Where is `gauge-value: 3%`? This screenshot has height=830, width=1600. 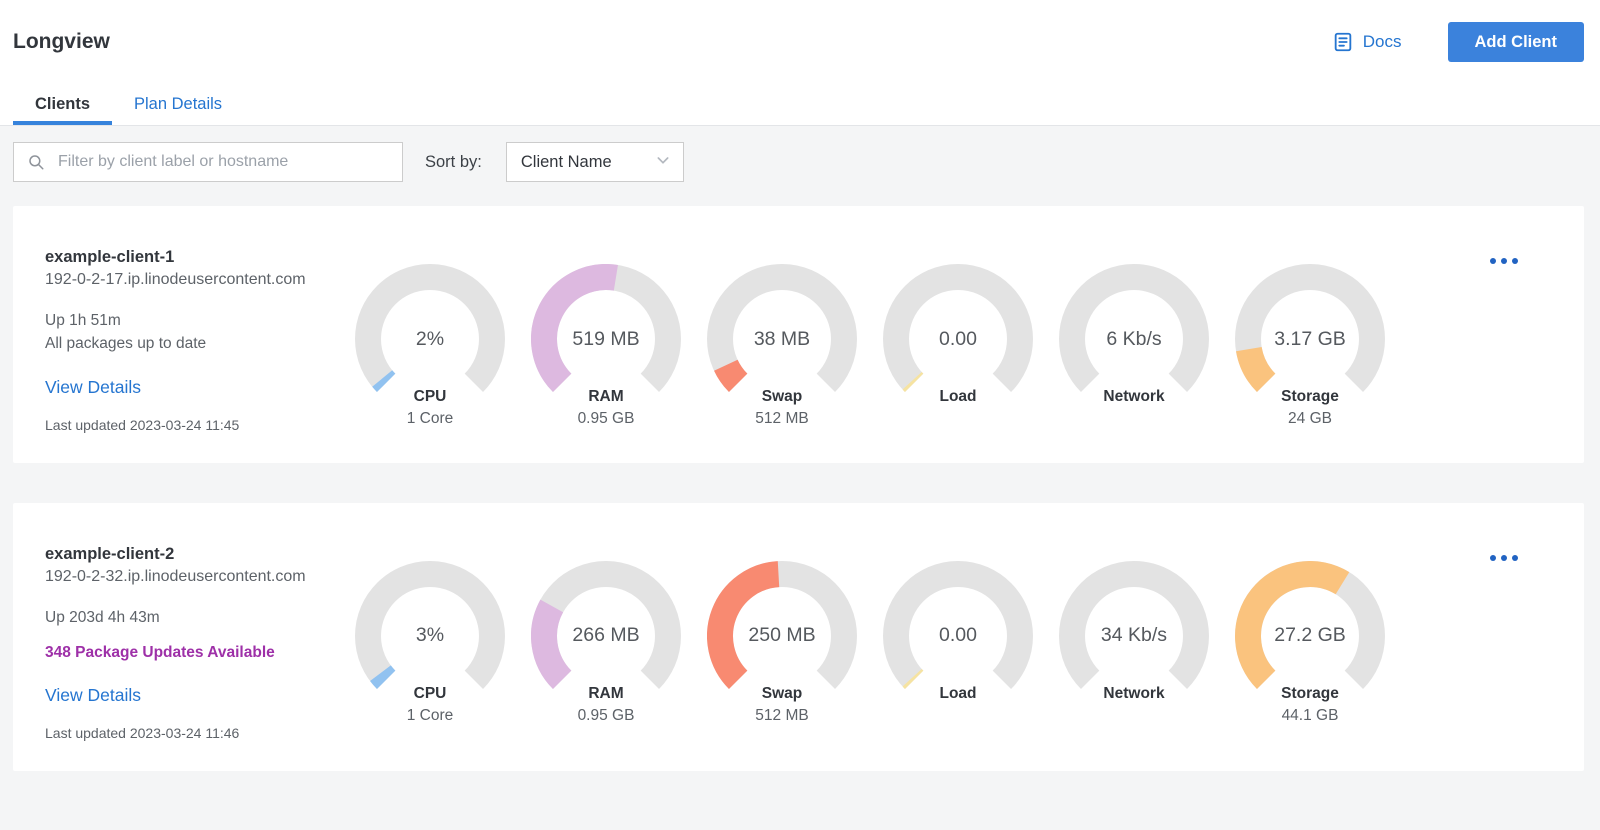 gauge-value: 3% is located at coordinates (430, 635).